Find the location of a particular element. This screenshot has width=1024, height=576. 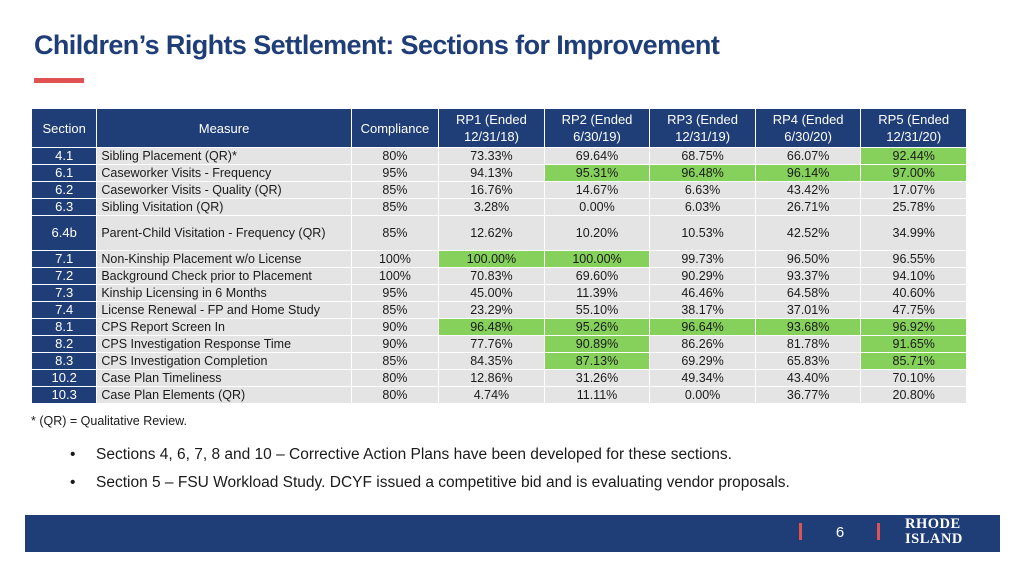

rp-value-cell: 11.39% is located at coordinates (597, 293).